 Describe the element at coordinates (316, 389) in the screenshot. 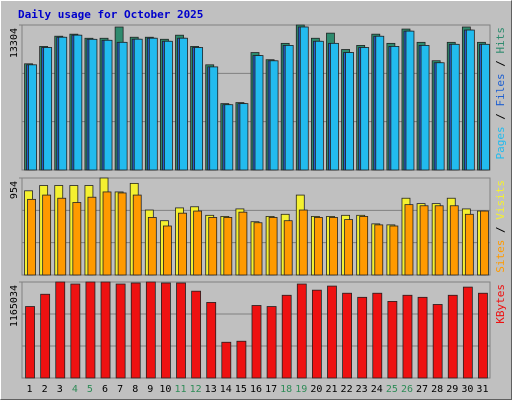

I see `x-tick-label: 20` at that location.